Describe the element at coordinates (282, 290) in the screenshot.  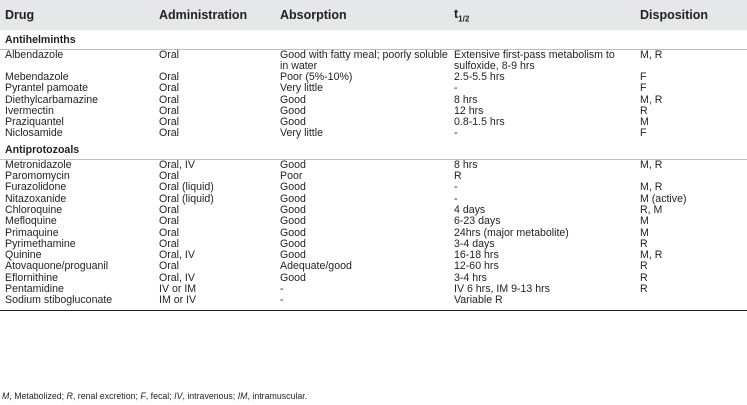
I see `cell-absorption: -` at that location.